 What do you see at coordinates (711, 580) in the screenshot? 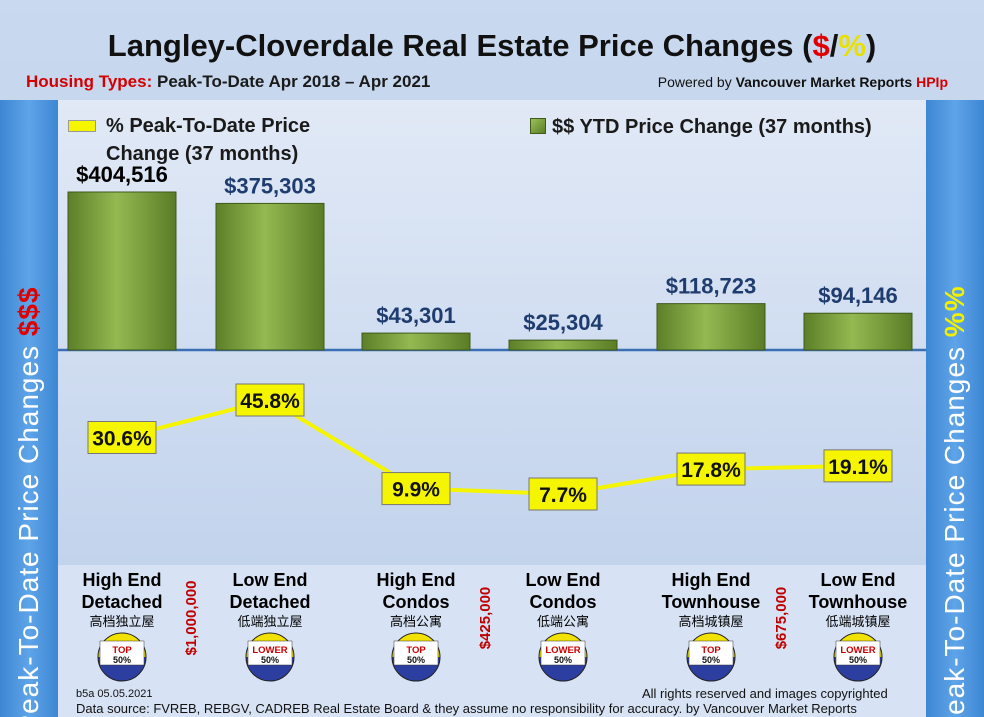
I see `category-label-4-0: High End` at bounding box center [711, 580].